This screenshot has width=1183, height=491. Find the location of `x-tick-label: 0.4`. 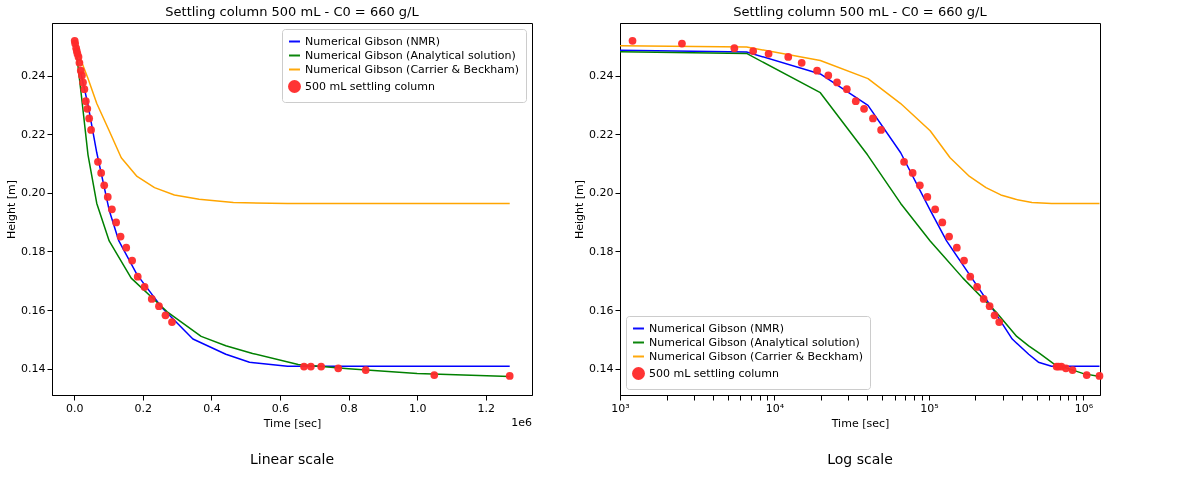

x-tick-label: 0.4 is located at coordinates (212, 408).